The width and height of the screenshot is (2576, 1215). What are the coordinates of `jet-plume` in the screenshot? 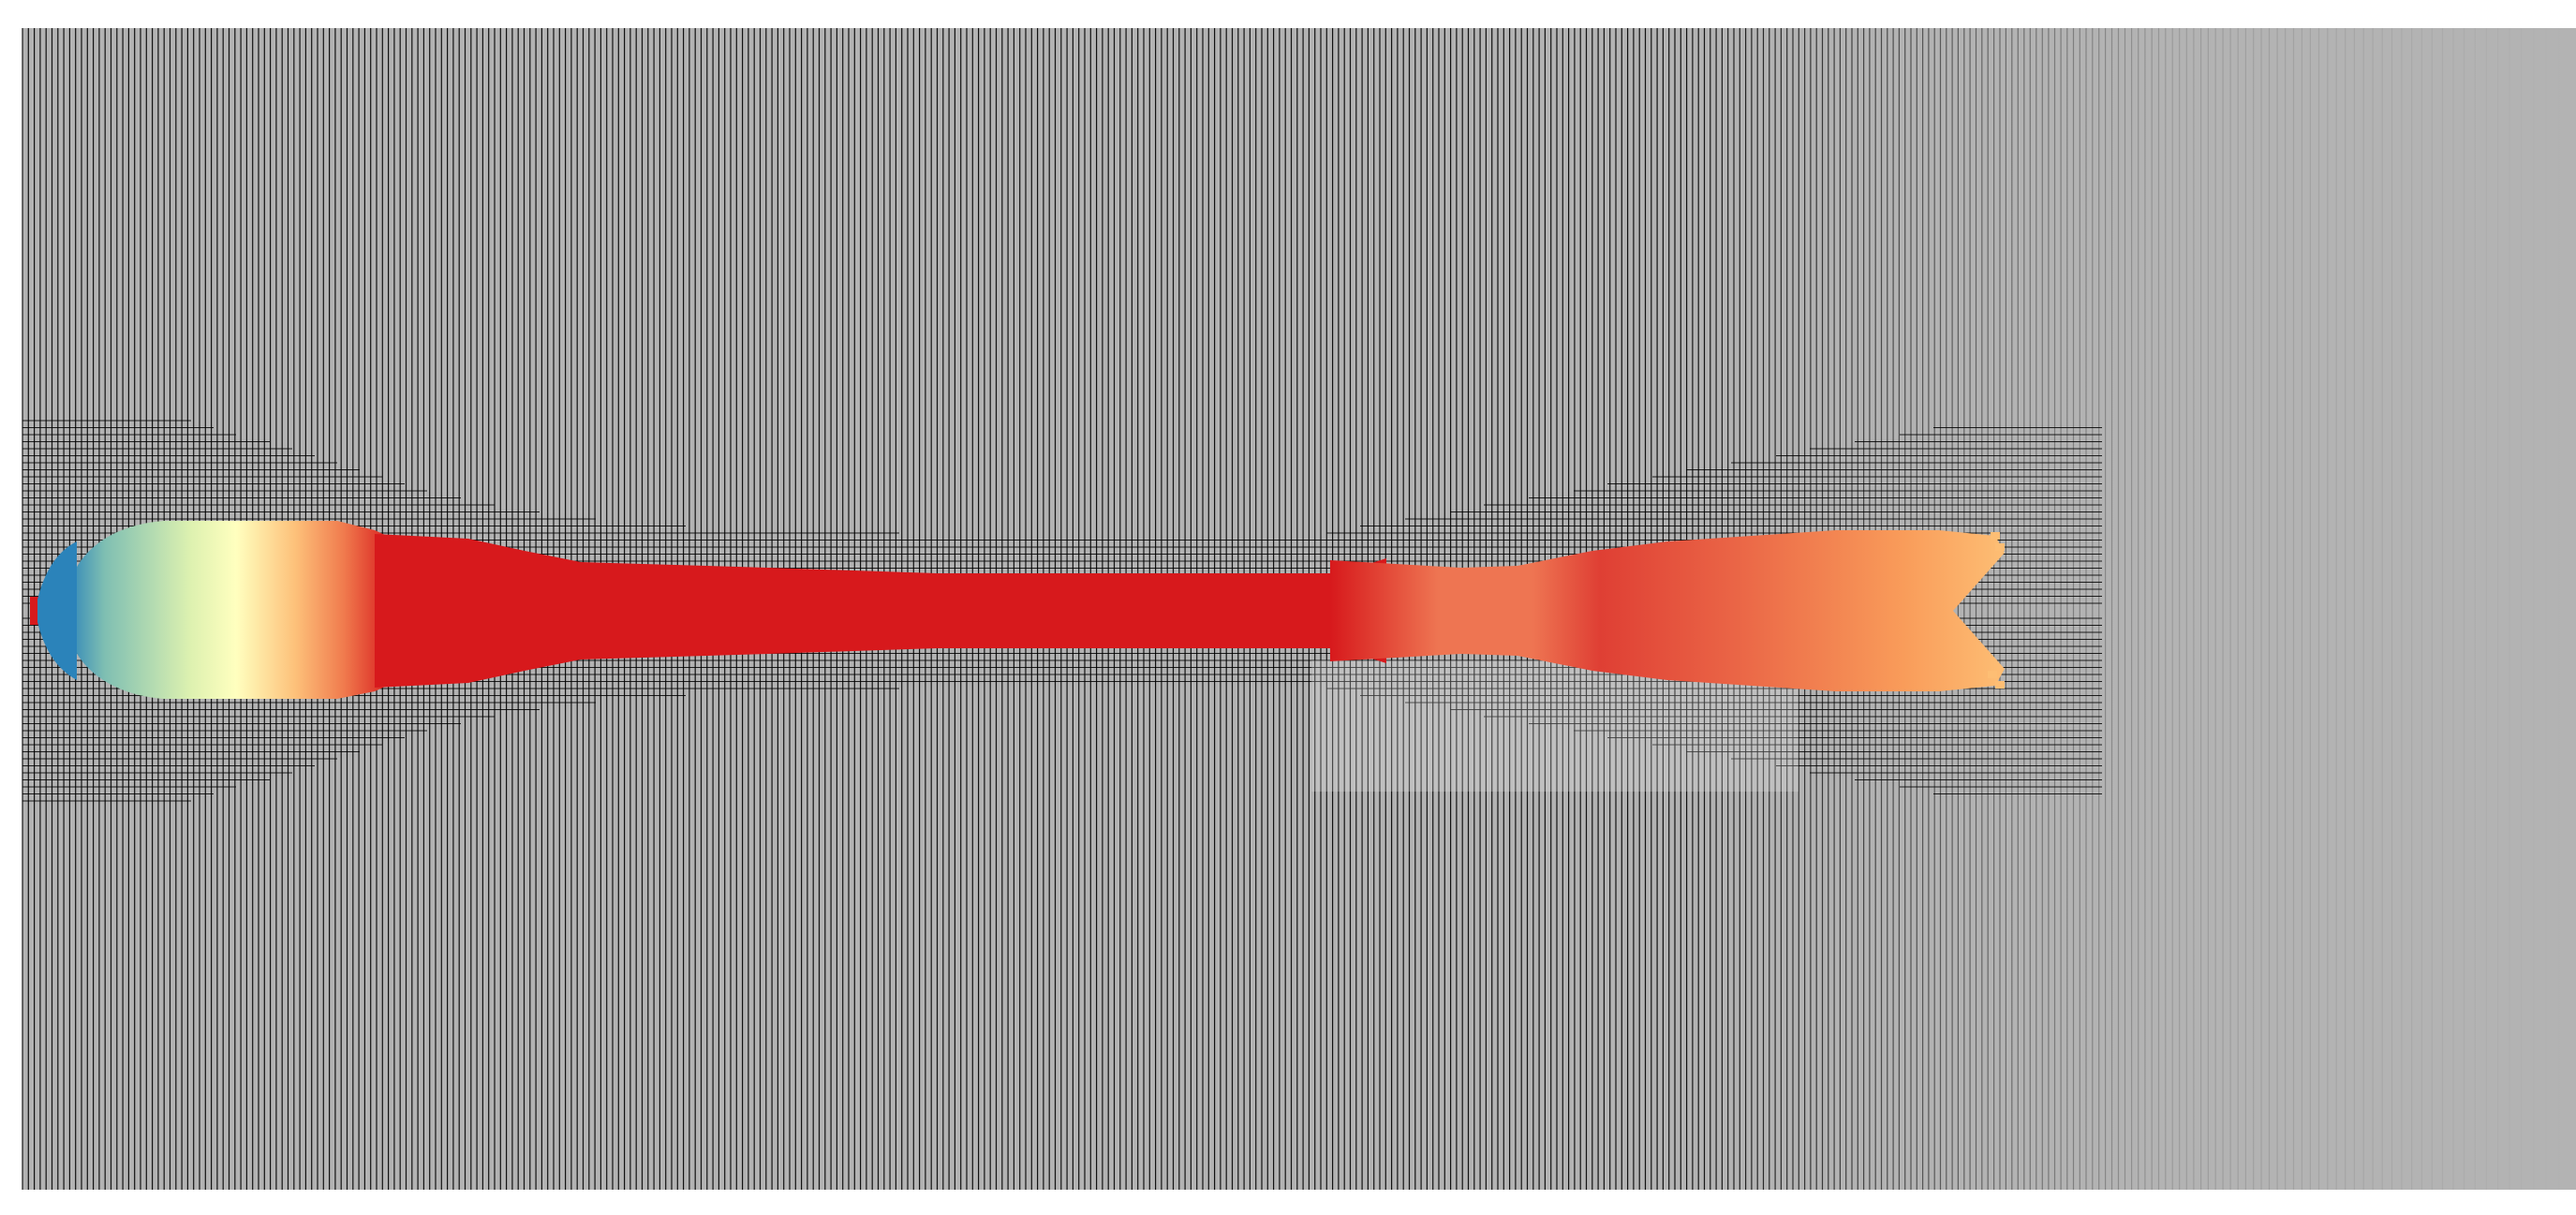 It's located at (1017, 610).